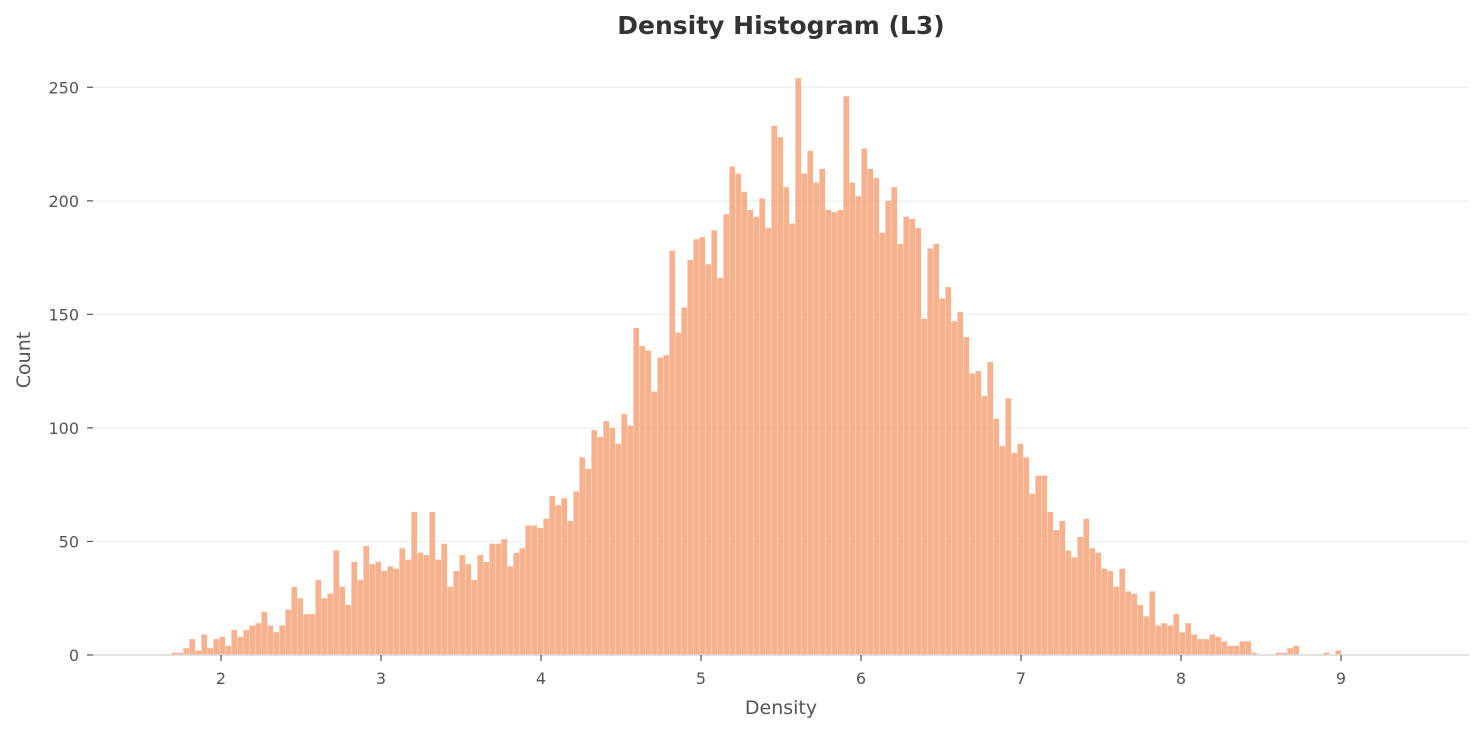  Describe the element at coordinates (63, 428) in the screenshot. I see `y-tick-label: 100` at that location.